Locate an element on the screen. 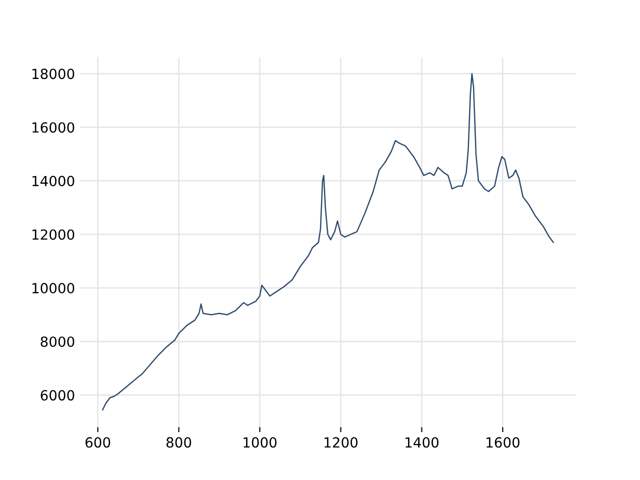 The width and height of the screenshot is (640, 480). y-tick-label: 6000 is located at coordinates (57, 395).